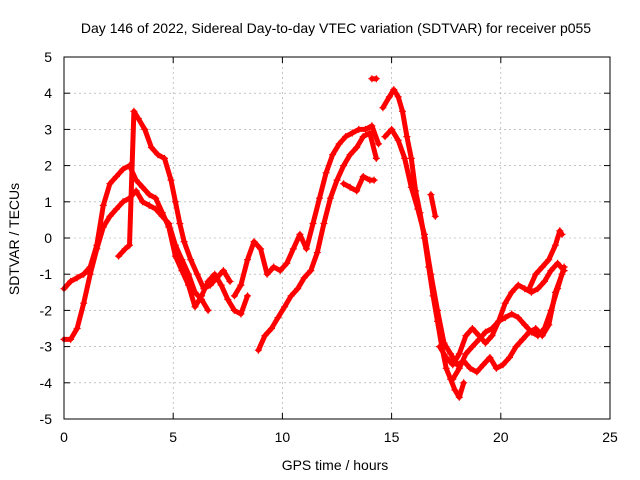 The image size is (640, 480). What do you see at coordinates (48, 57) in the screenshot?
I see `y-tick-label: 5` at bounding box center [48, 57].